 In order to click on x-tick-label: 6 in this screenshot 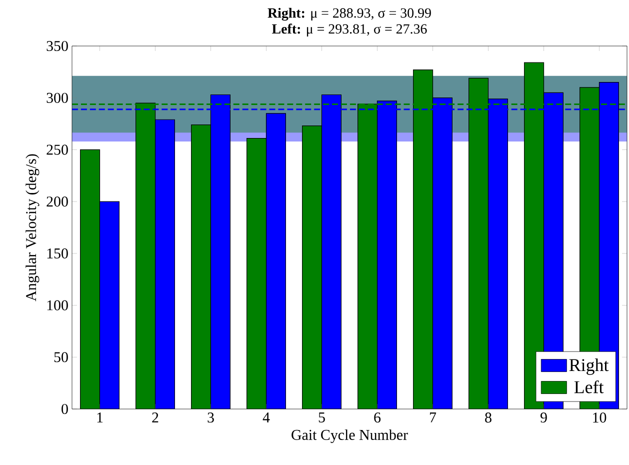, I will do `click(377, 417)`.